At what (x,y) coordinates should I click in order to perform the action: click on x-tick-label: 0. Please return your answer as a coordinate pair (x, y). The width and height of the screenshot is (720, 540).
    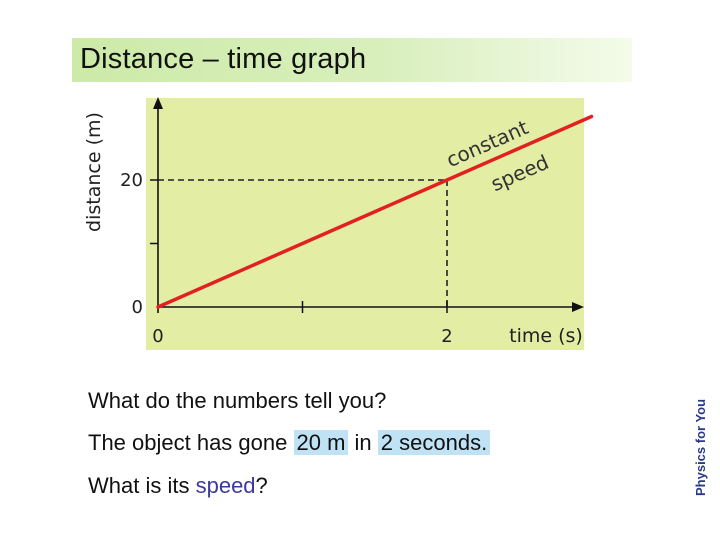
    Looking at the image, I should click on (157, 336).